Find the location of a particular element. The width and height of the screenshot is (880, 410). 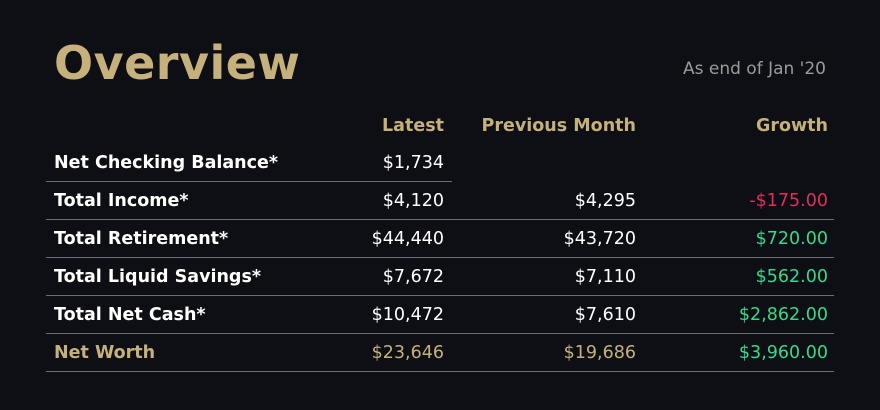

previous-month-value: $43,720 is located at coordinates (599, 239).